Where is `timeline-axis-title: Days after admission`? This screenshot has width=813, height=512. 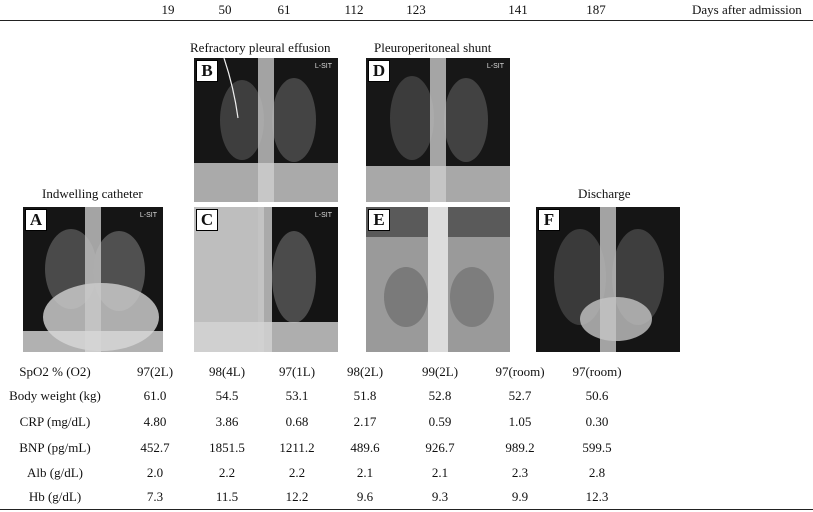 timeline-axis-title: Days after admission is located at coordinates (747, 9).